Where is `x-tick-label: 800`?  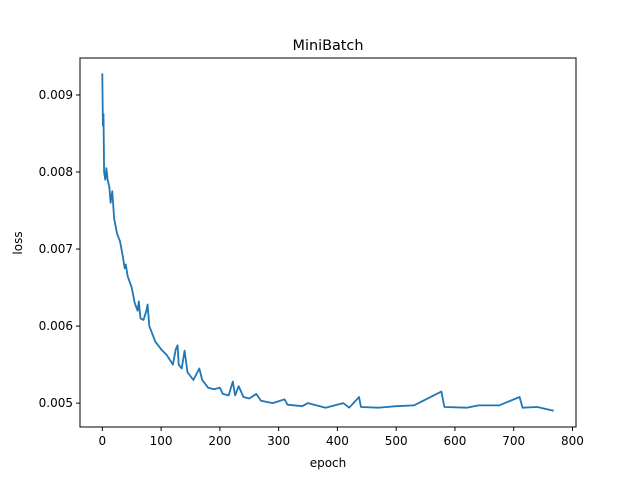
x-tick-label: 800 is located at coordinates (572, 441).